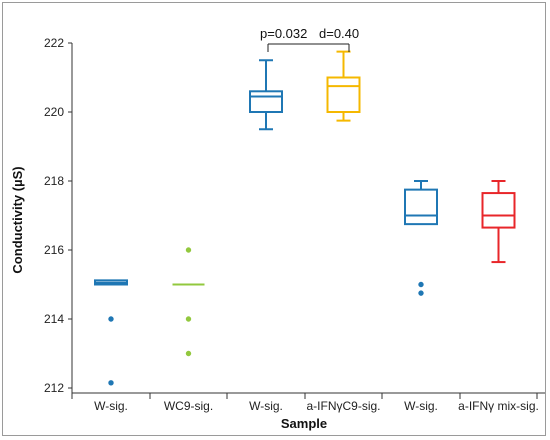 This screenshot has width=550, height=440. Describe the element at coordinates (283, 33) in the screenshot. I see `p-value-label: p=0.032` at that location.